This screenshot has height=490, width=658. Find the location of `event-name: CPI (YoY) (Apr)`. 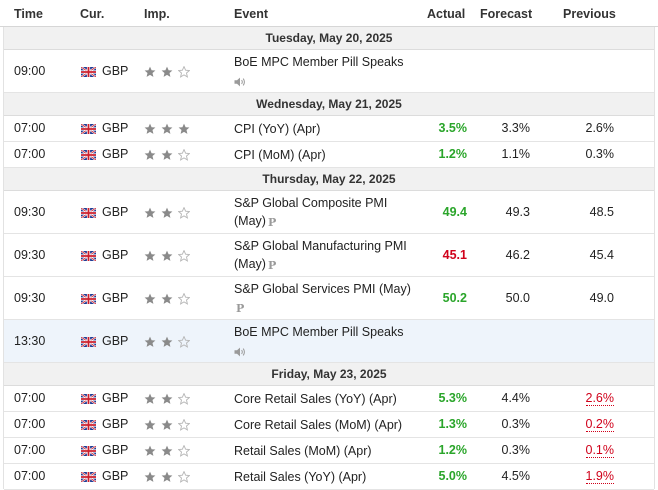

event-name: CPI (YoY) (Apr) is located at coordinates (277, 129).